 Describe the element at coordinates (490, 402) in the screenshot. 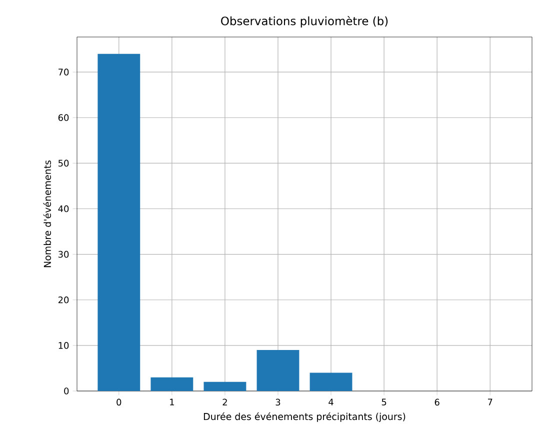

I see `x-tick-label: 7` at that location.